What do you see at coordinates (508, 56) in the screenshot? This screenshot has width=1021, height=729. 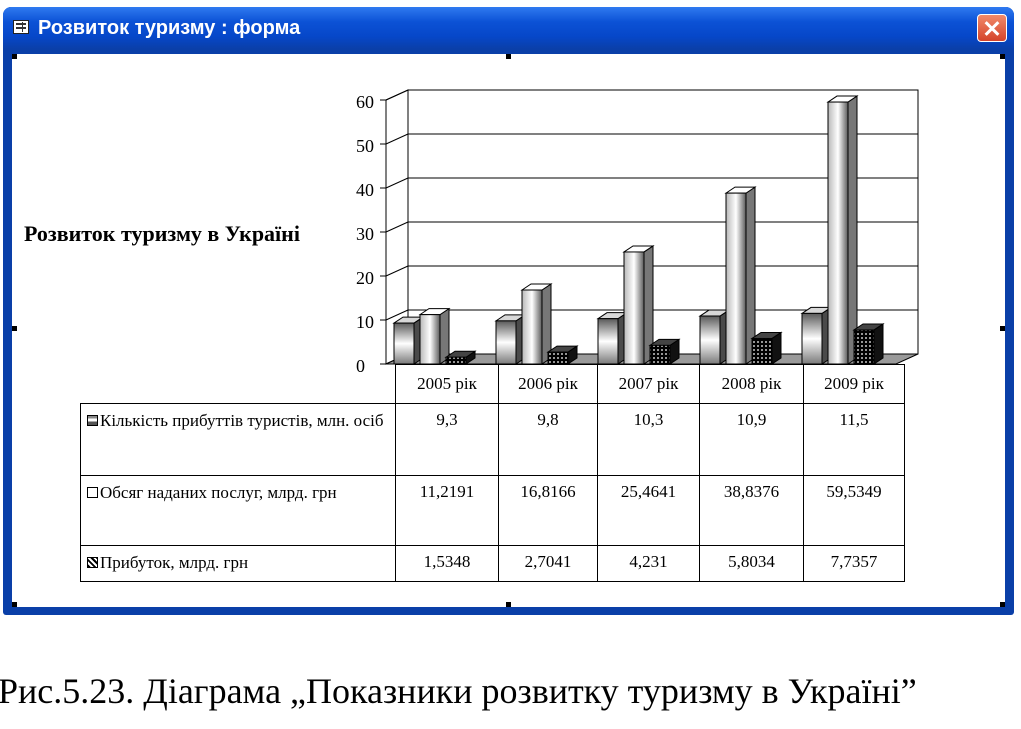 I see `resize-handle-top-middle` at bounding box center [508, 56].